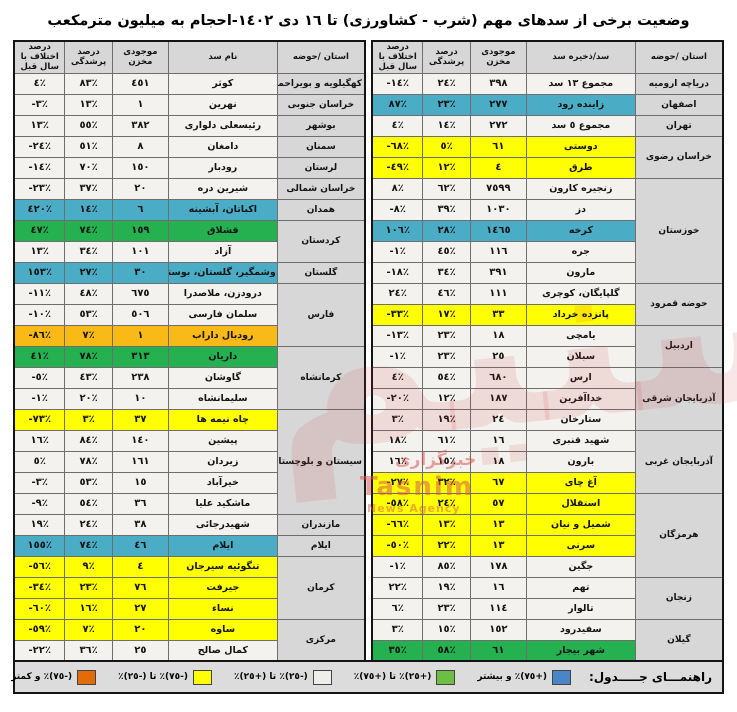  I want to click on storage-cell: ١٨٧, so click(498, 398).